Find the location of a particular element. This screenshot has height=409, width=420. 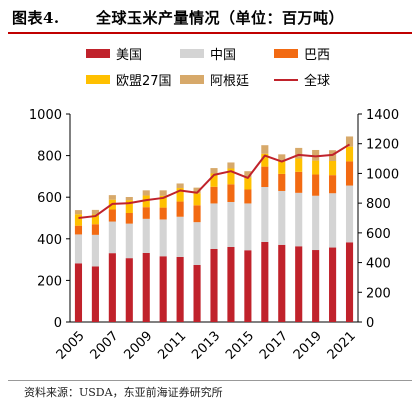

legend-item-eu27: 欧盟27国 is located at coordinates (129, 79).